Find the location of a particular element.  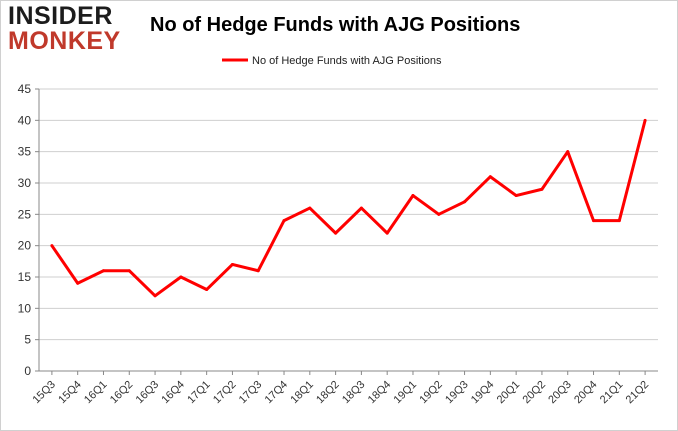

legend-label: No of Hedge Funds with AJG Positions is located at coordinates (347, 61).